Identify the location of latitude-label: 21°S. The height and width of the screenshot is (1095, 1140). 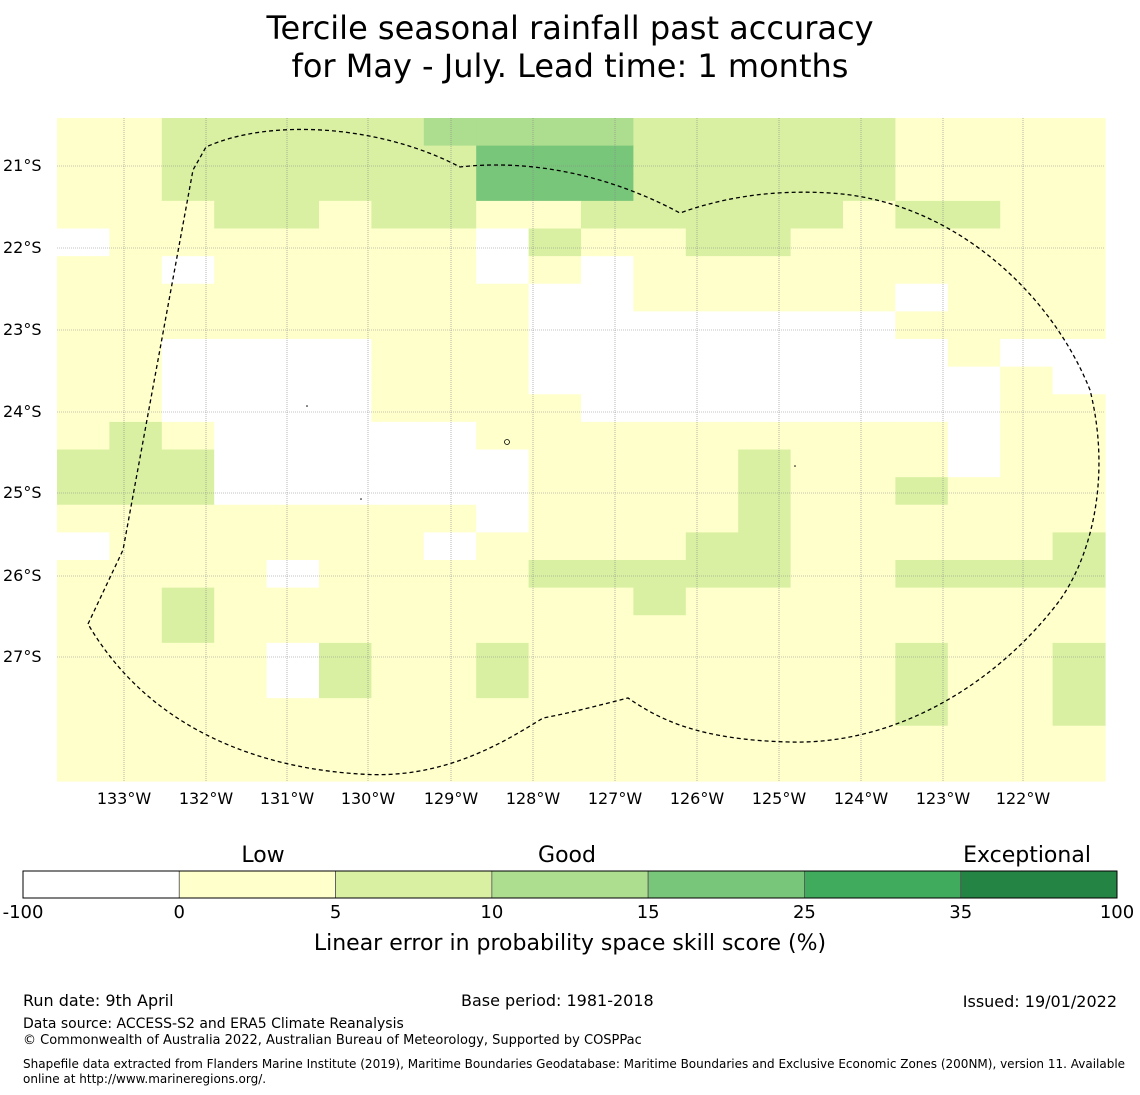
(22, 165).